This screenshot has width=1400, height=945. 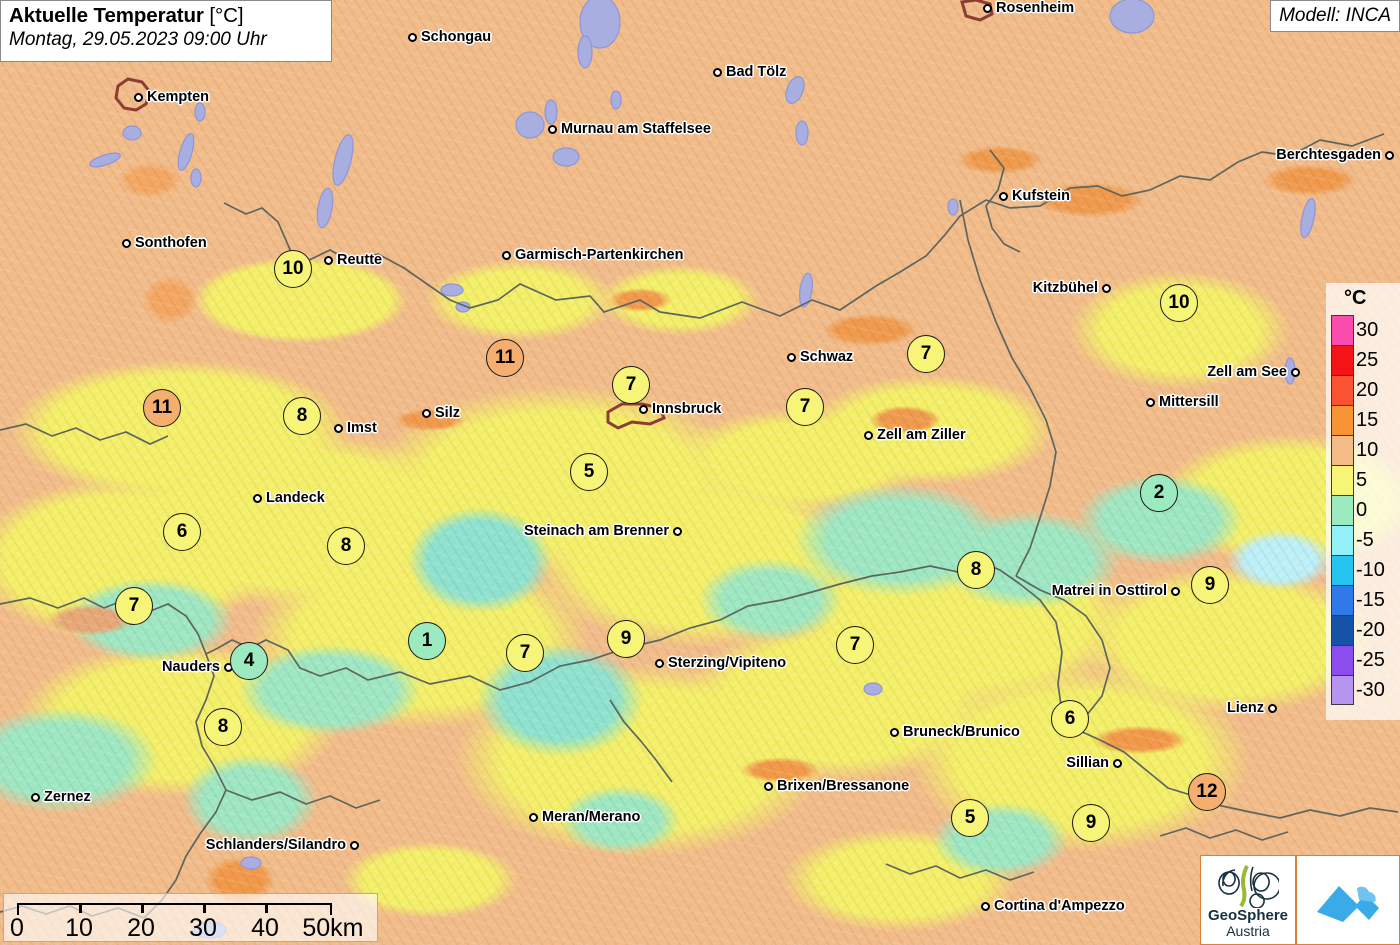 I want to click on scale-label: 20, so click(x=141, y=928).